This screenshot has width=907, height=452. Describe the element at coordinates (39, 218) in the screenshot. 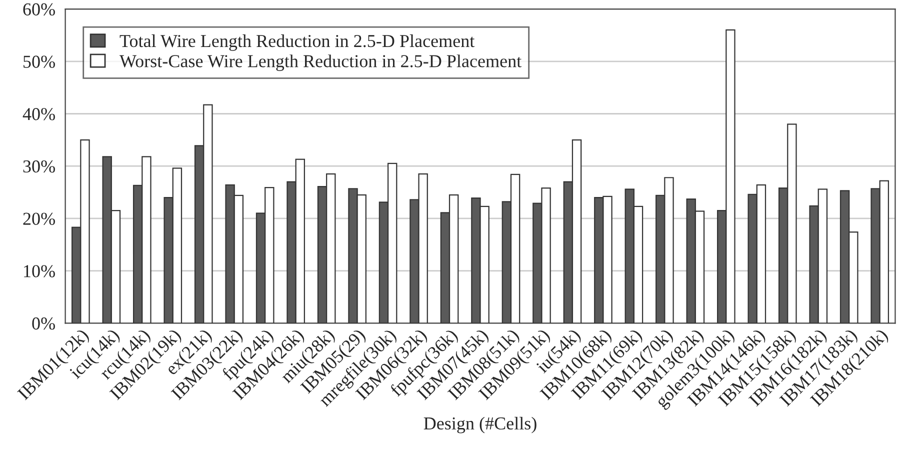

I see `y-tick-label: 20%` at that location.